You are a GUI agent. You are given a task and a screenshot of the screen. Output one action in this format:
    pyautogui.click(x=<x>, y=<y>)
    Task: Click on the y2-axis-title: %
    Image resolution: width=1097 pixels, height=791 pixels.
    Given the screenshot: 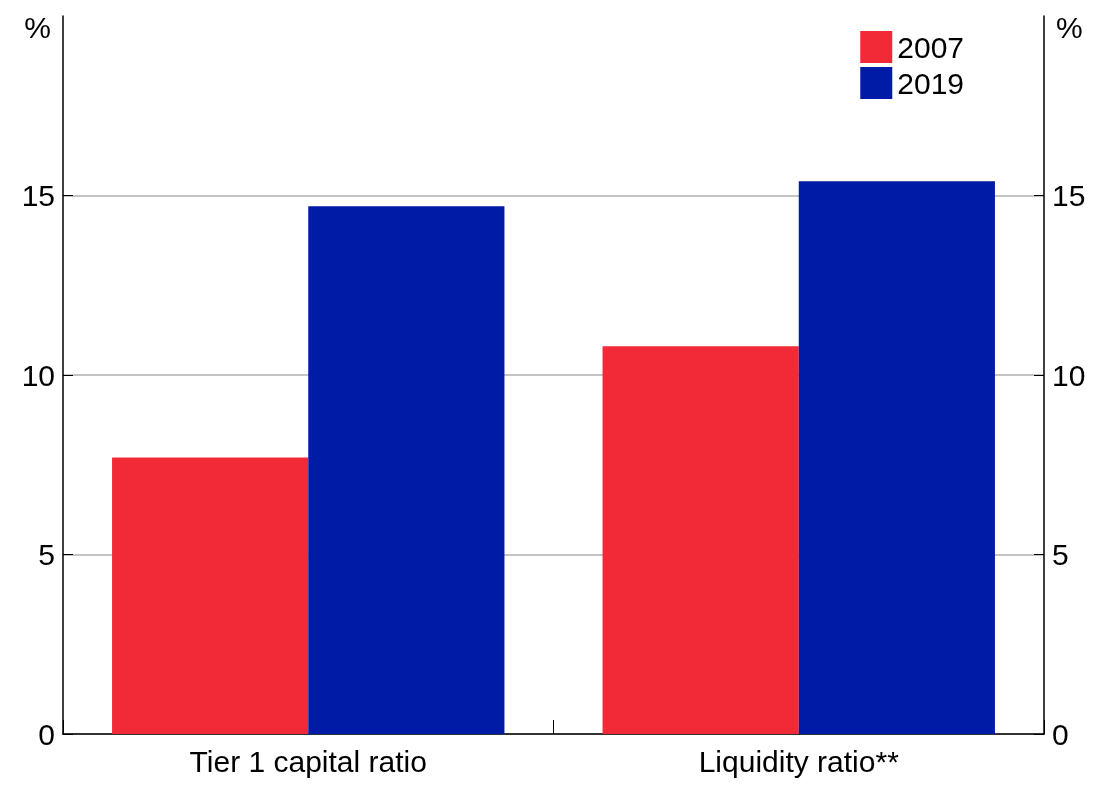 What is the action you would take?
    pyautogui.click(x=1069, y=27)
    